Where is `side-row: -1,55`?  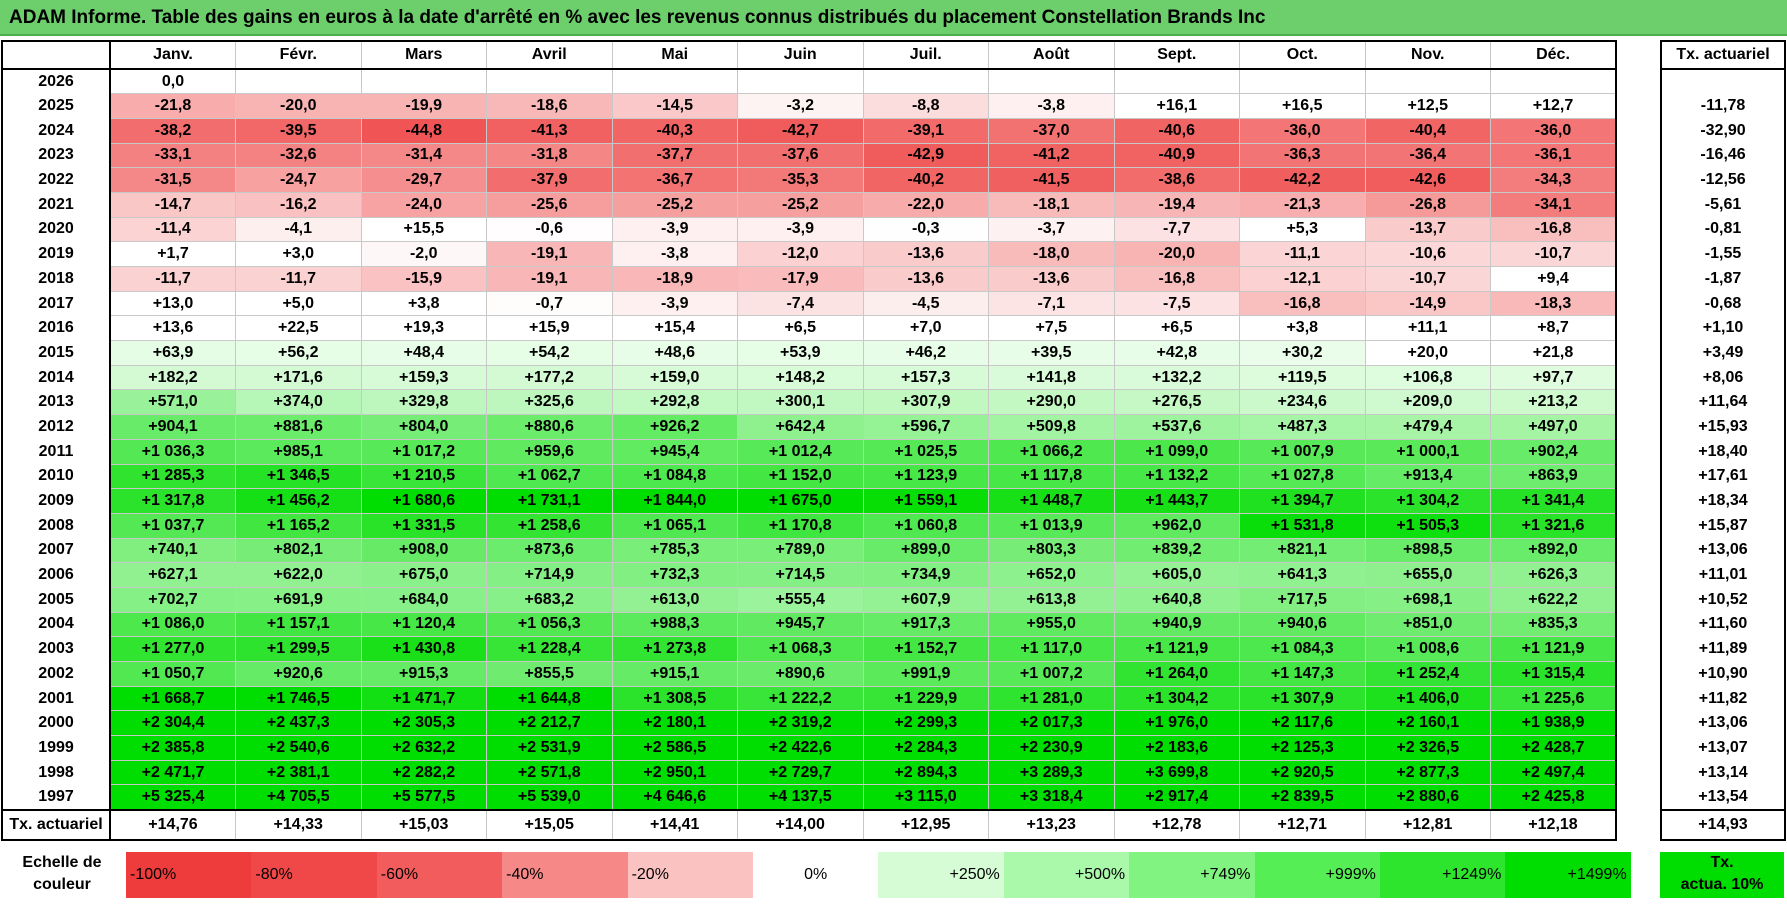
side-row: -1,55 is located at coordinates (1723, 254).